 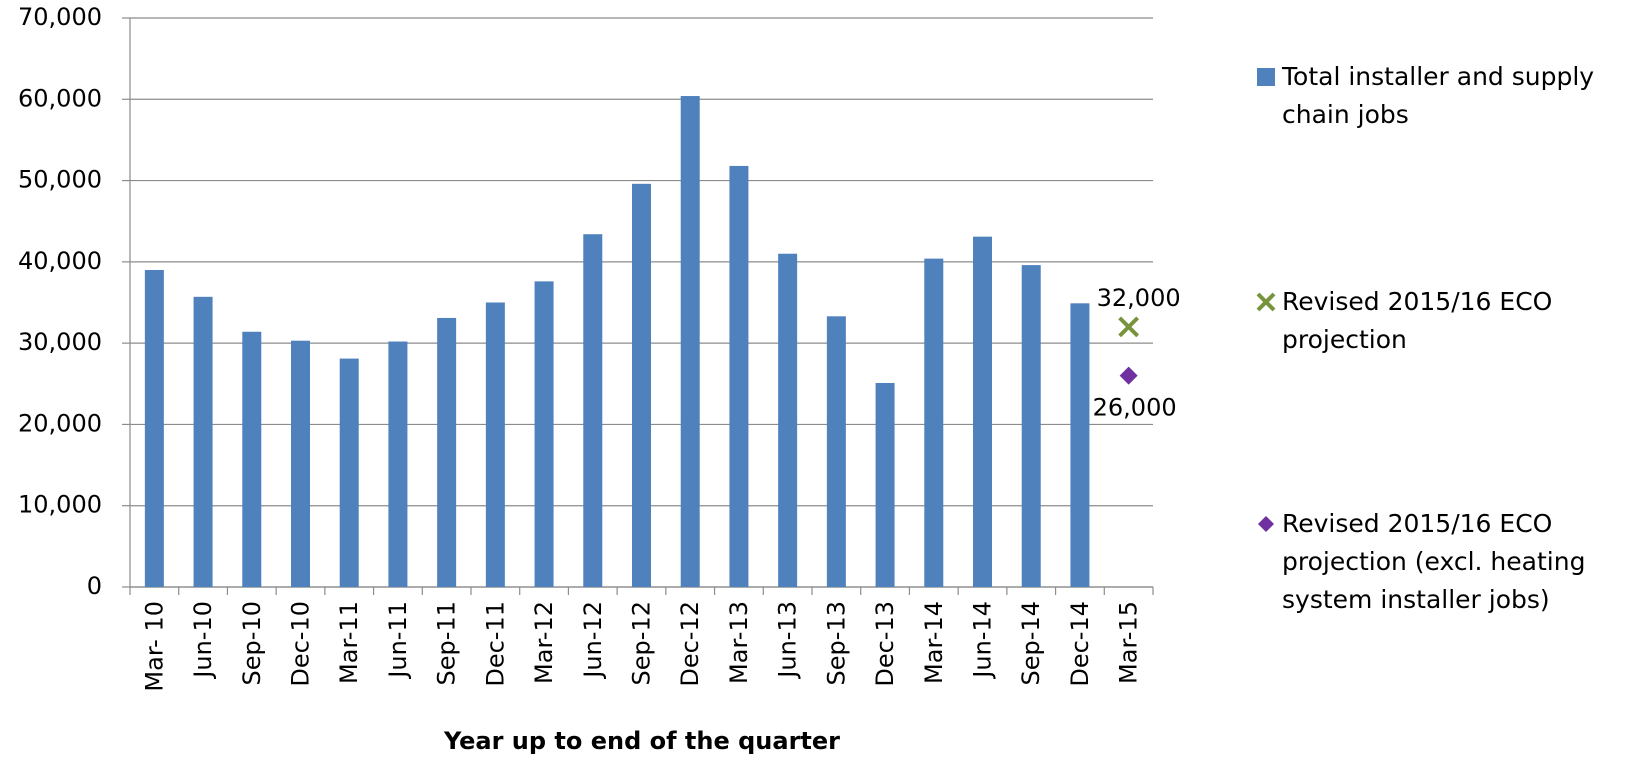 I want to click on x-tick-label: Jun-14, so click(x=983, y=640).